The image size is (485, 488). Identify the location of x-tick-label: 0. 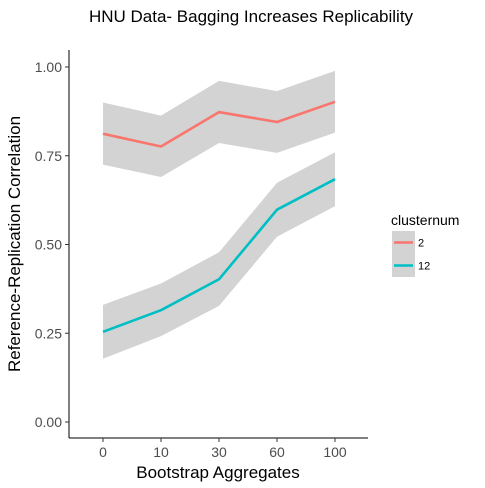
(103, 452).